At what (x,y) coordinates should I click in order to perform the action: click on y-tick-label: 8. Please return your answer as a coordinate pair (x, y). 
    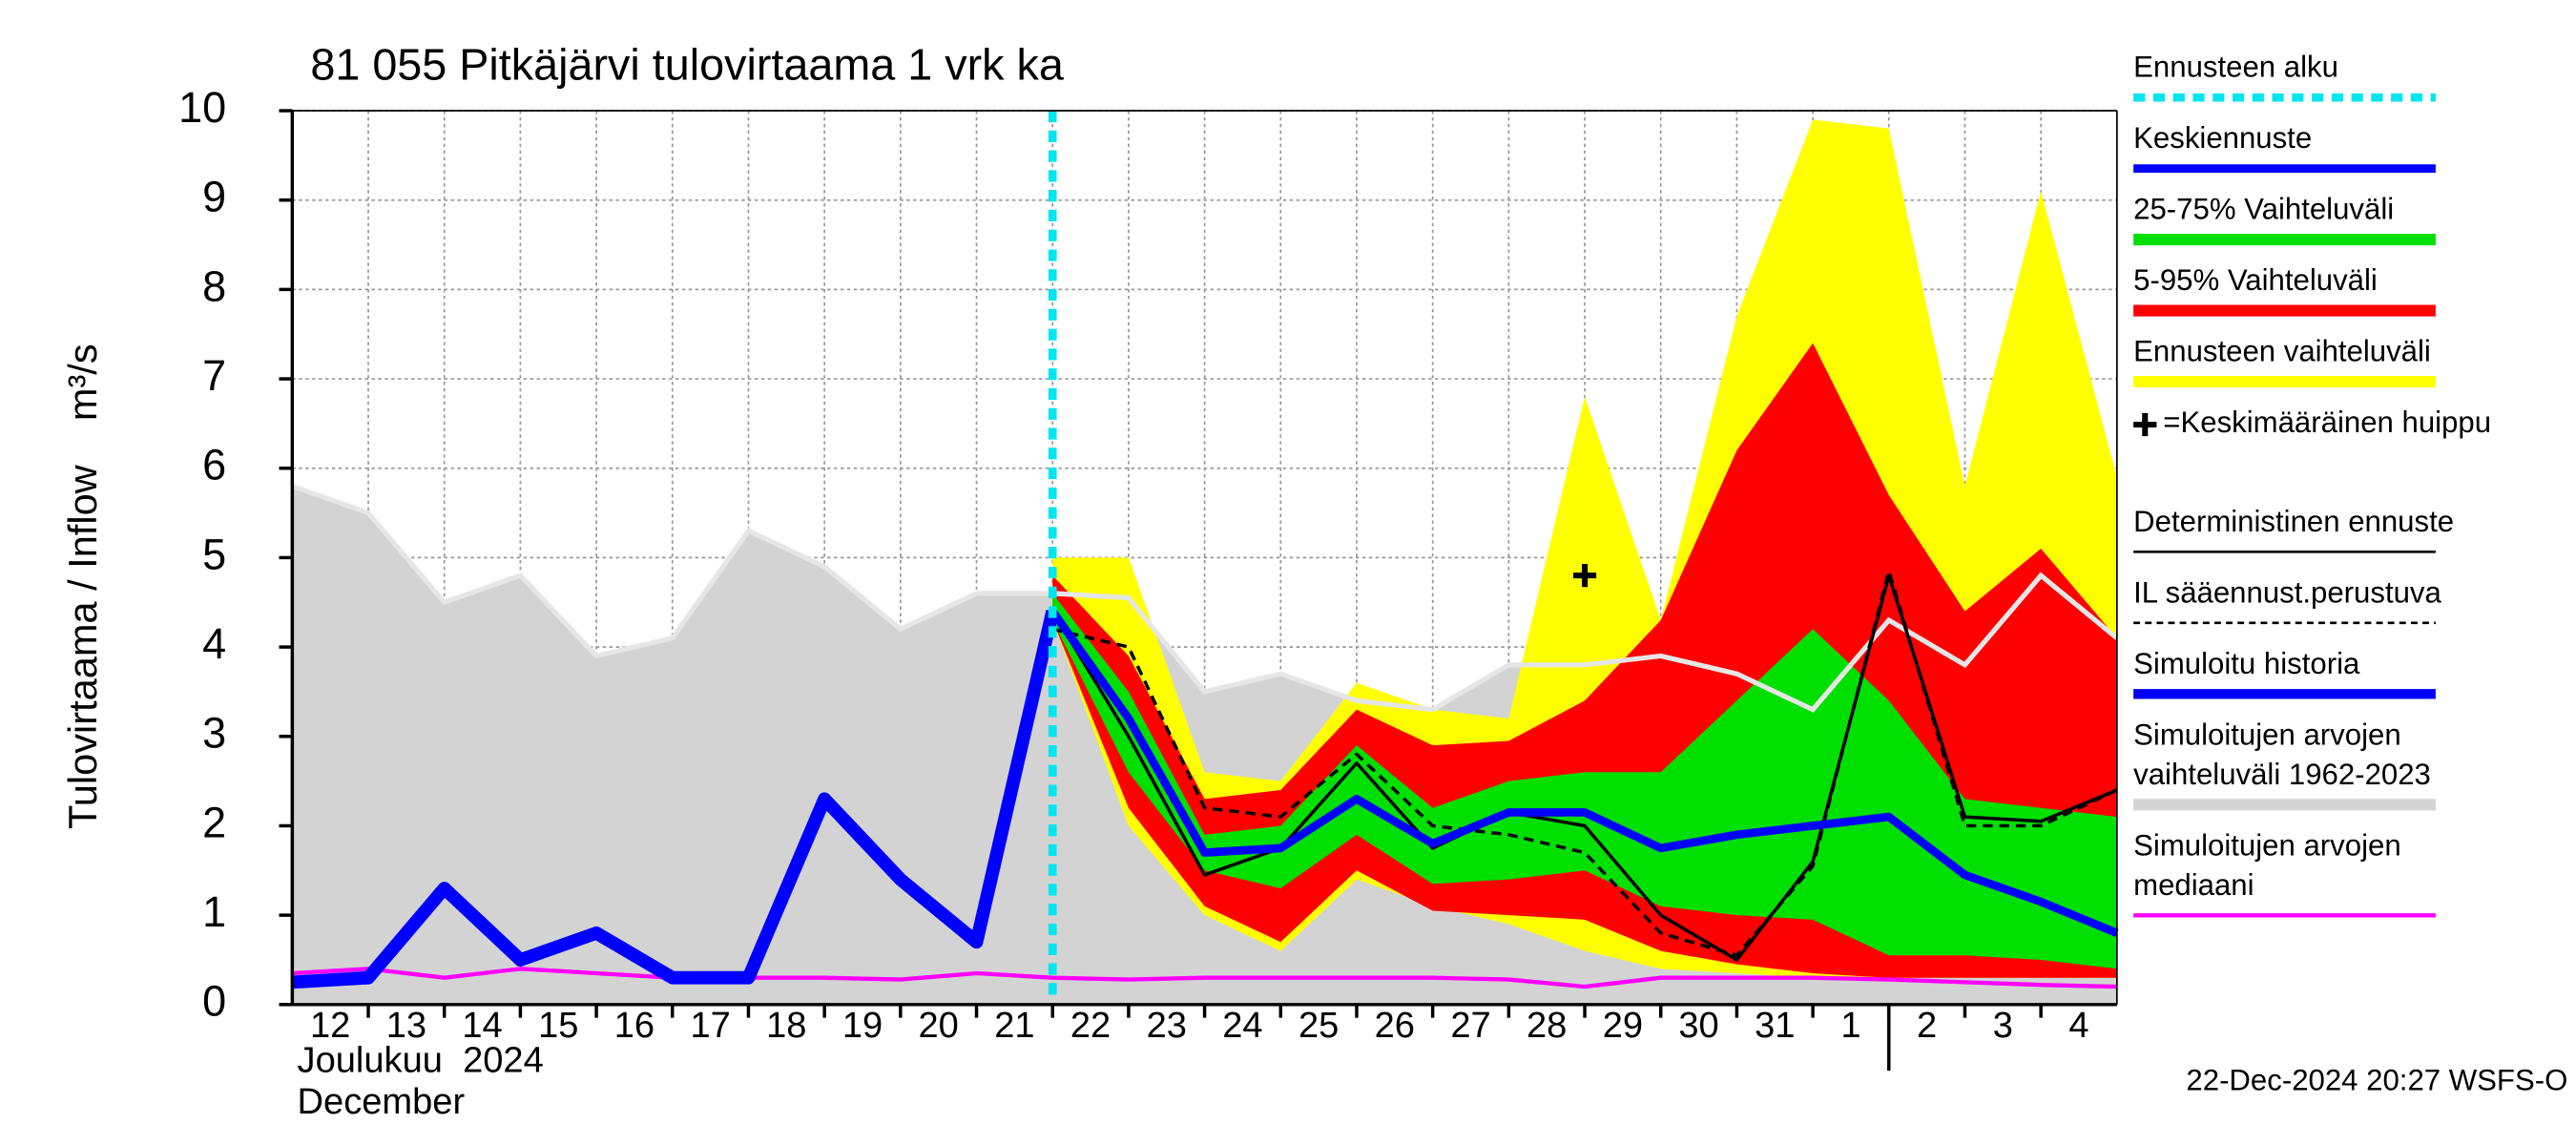
    Looking at the image, I should click on (214, 285).